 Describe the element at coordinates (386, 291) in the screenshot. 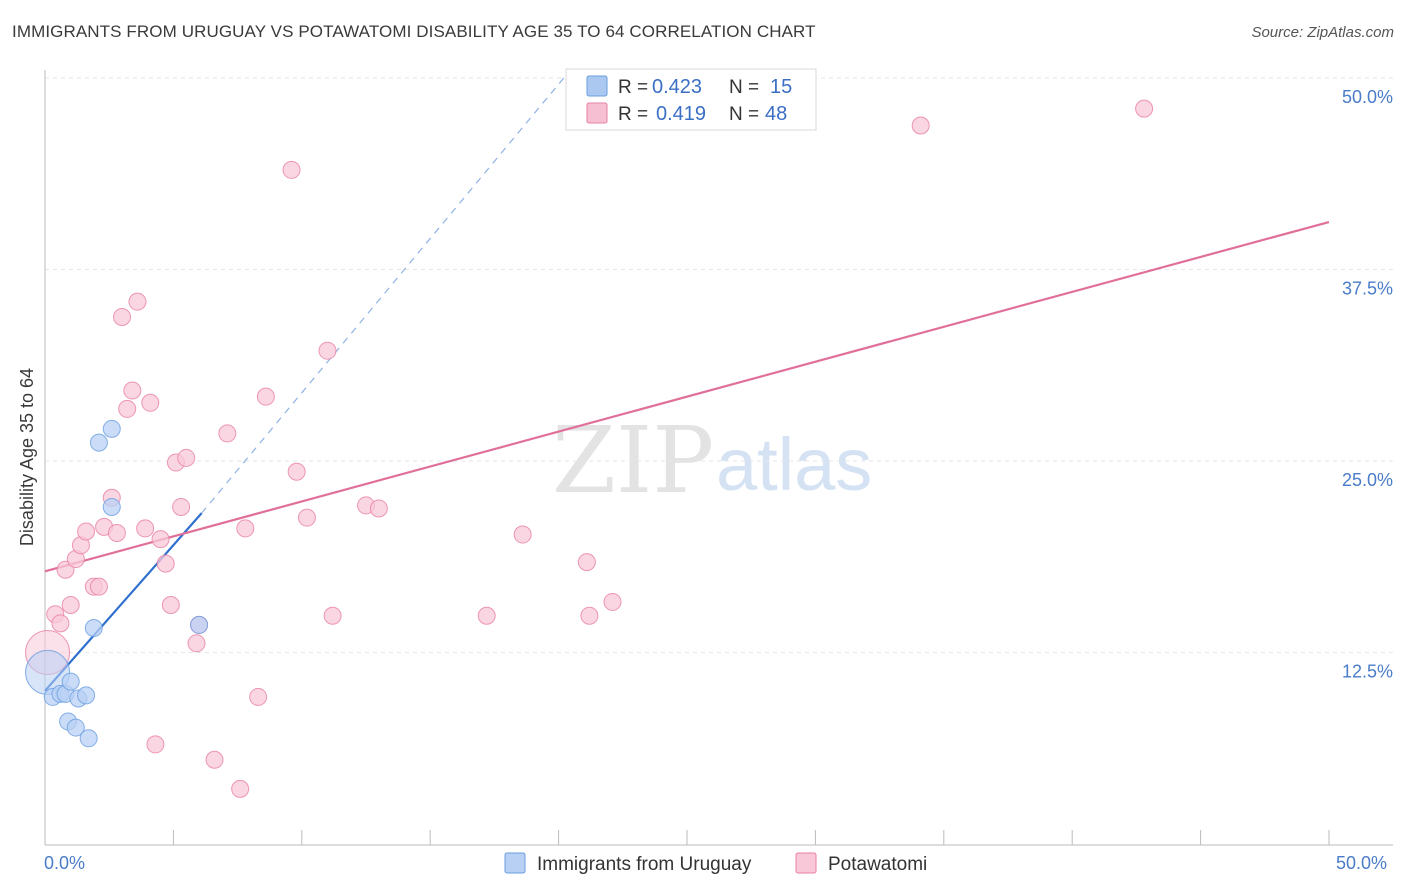

I see `trend-line-extension-uruguay` at that location.